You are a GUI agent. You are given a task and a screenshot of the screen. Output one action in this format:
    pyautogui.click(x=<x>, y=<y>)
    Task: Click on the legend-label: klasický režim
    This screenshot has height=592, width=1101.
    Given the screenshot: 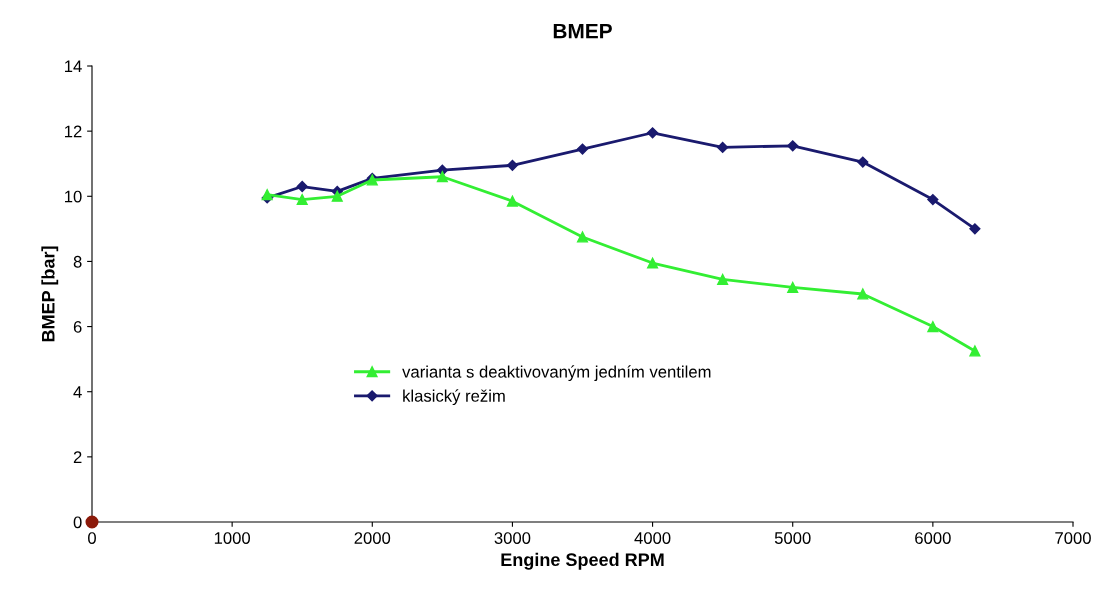 What is the action you would take?
    pyautogui.click(x=454, y=397)
    